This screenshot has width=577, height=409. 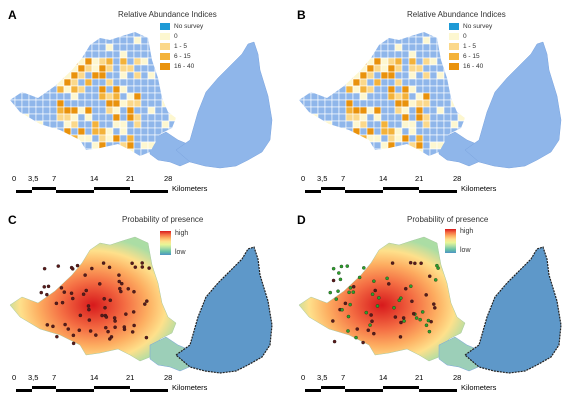 I want to click on scale-tick: 14, so click(x=94, y=178).